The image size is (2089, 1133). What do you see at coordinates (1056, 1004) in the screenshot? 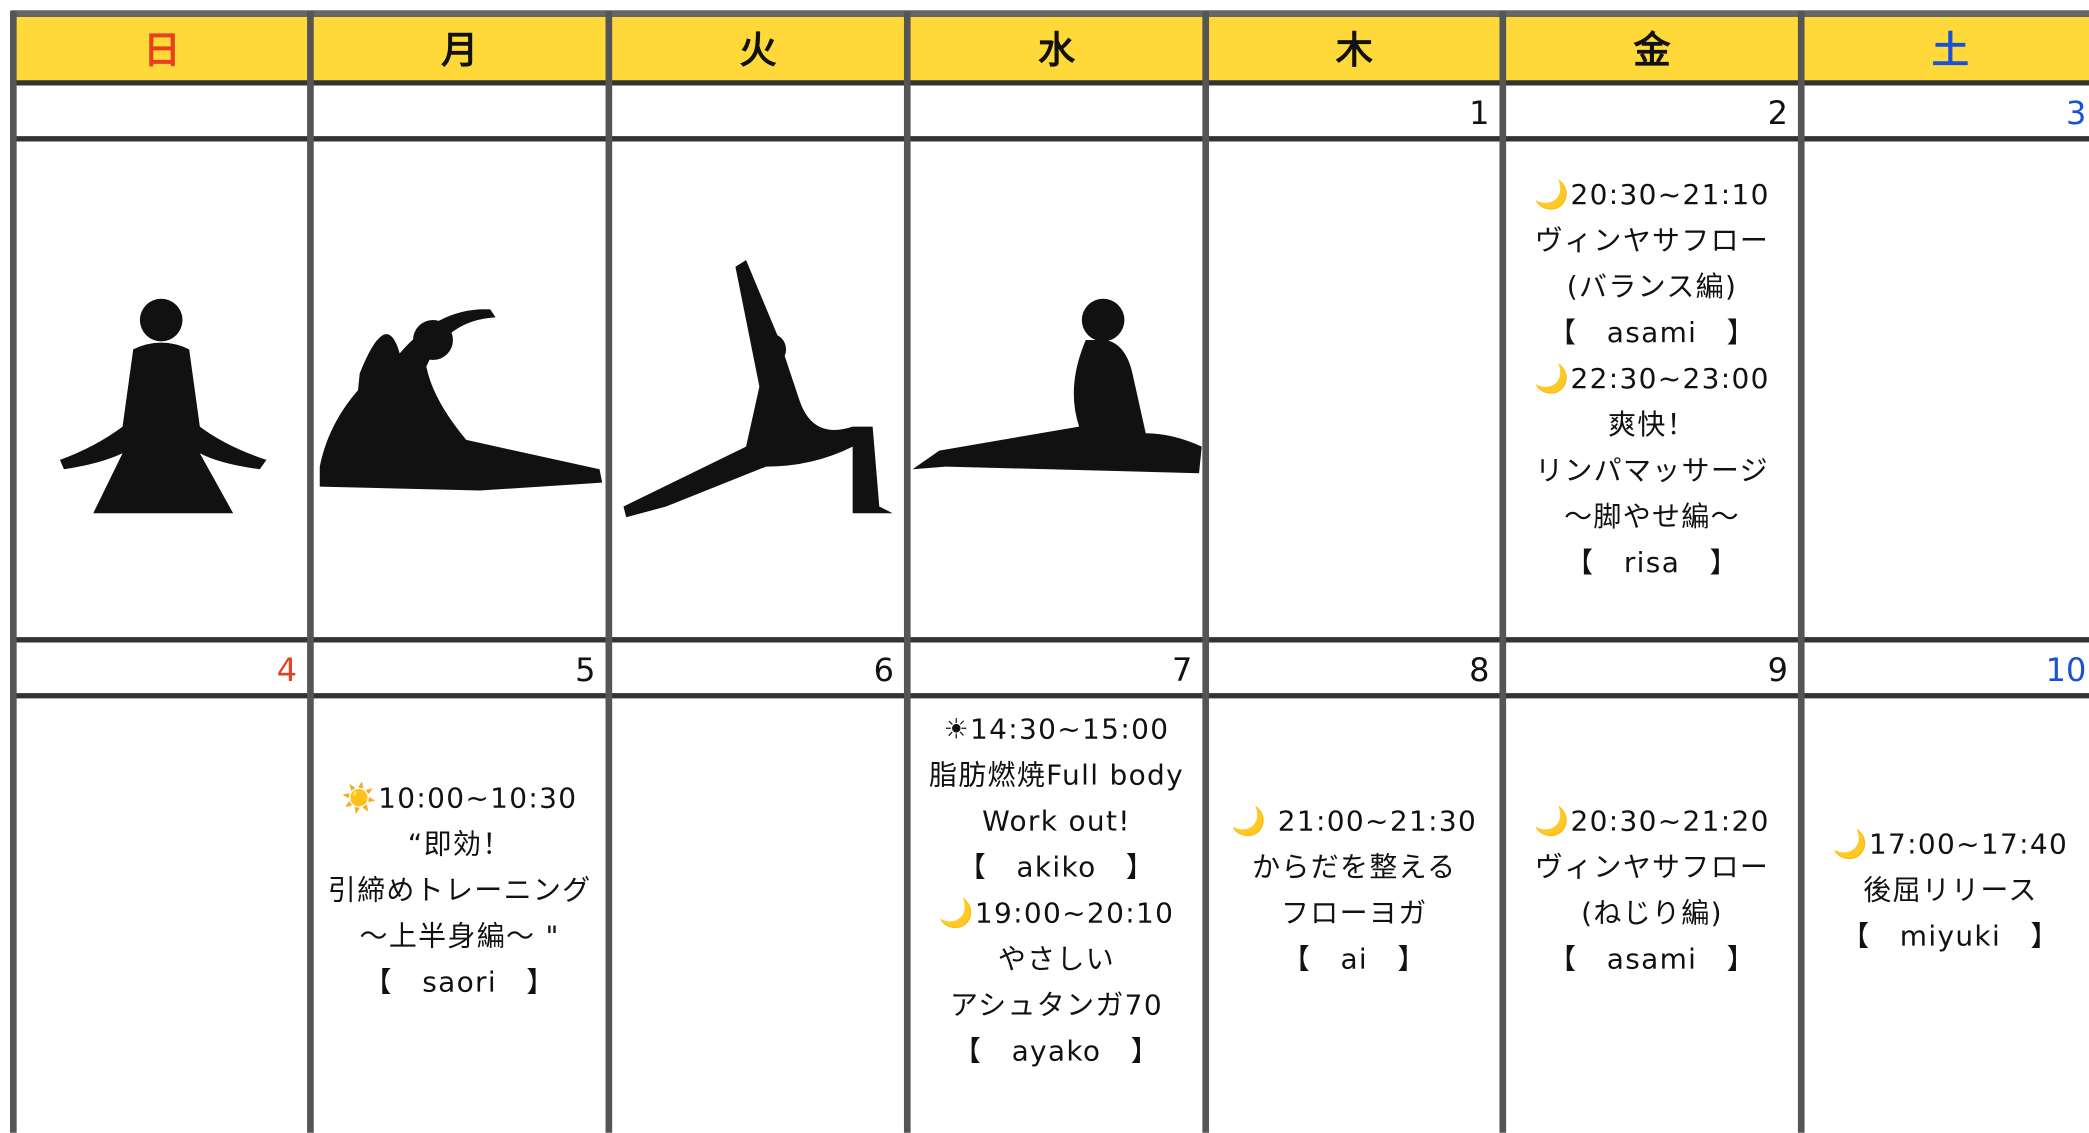
I see `event-line: アシュタンガ70` at bounding box center [1056, 1004].